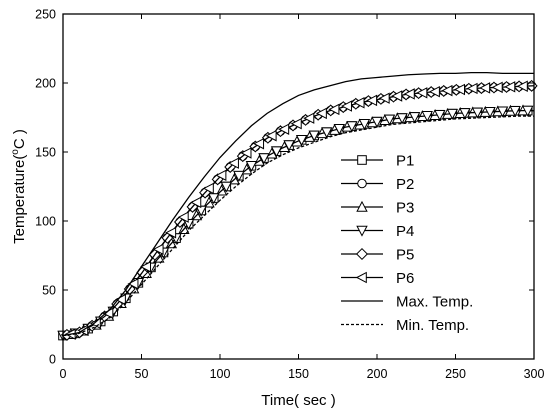 The width and height of the screenshot is (550, 417). Describe the element at coordinates (377, 255) in the screenshot. I see `legend-item: P5` at that location.